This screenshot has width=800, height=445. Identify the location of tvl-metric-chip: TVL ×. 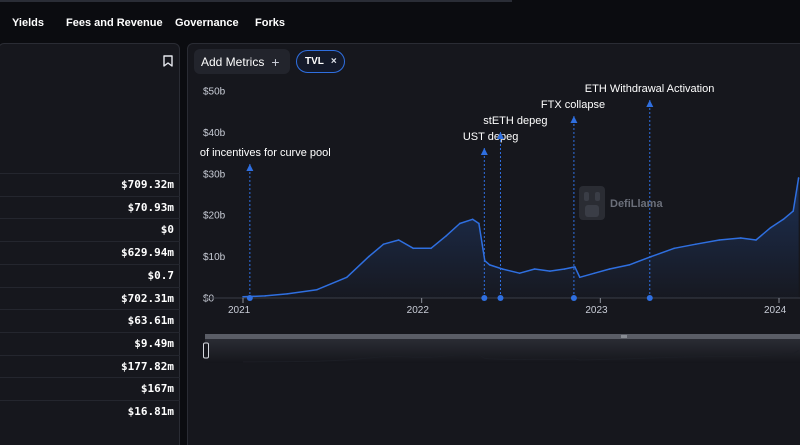
(320, 61).